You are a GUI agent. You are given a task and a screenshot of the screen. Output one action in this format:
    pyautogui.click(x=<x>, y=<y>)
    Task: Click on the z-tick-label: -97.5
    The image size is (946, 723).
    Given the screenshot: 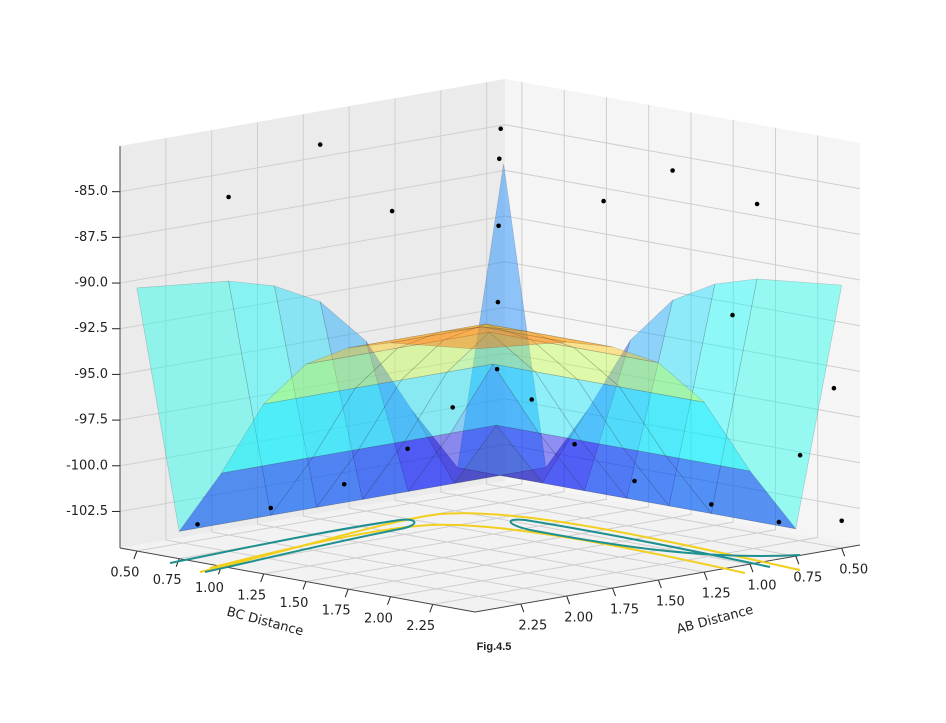 What is the action you would take?
    pyautogui.click(x=91, y=420)
    